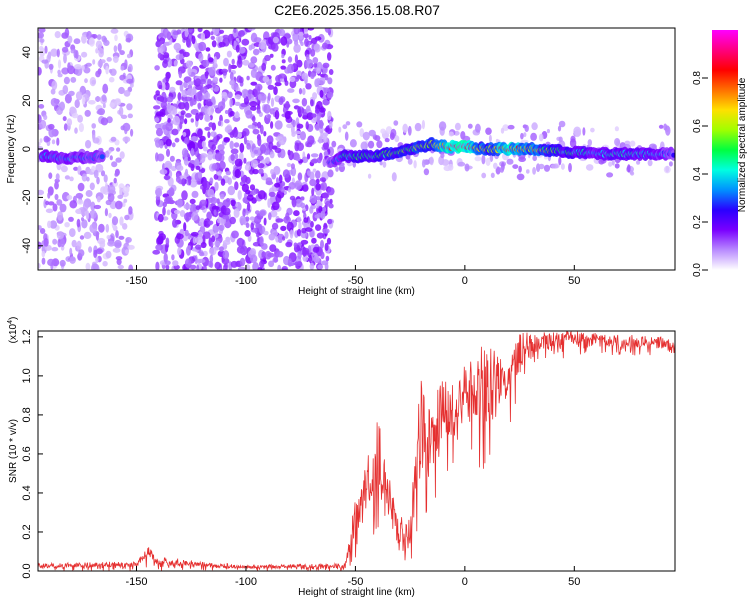  What do you see at coordinates (742, 144) in the screenshot?
I see `colorbar-label: Normalized spectral amplitude` at bounding box center [742, 144].